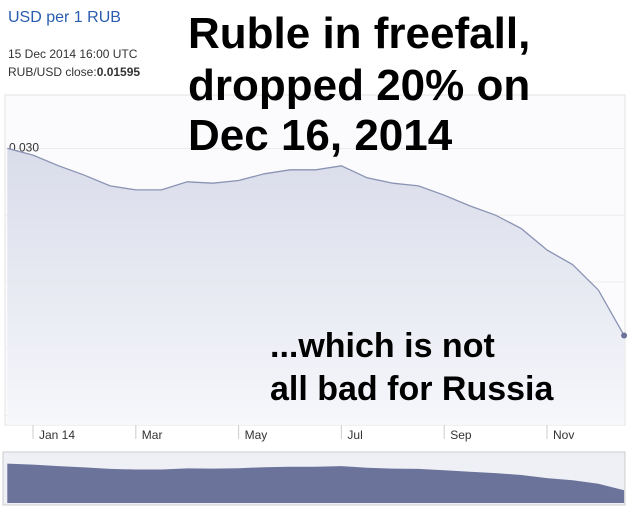 The width and height of the screenshot is (629, 513). What do you see at coordinates (320, 135) in the screenshot?
I see `annotation: Dec 16, 2014` at bounding box center [320, 135].